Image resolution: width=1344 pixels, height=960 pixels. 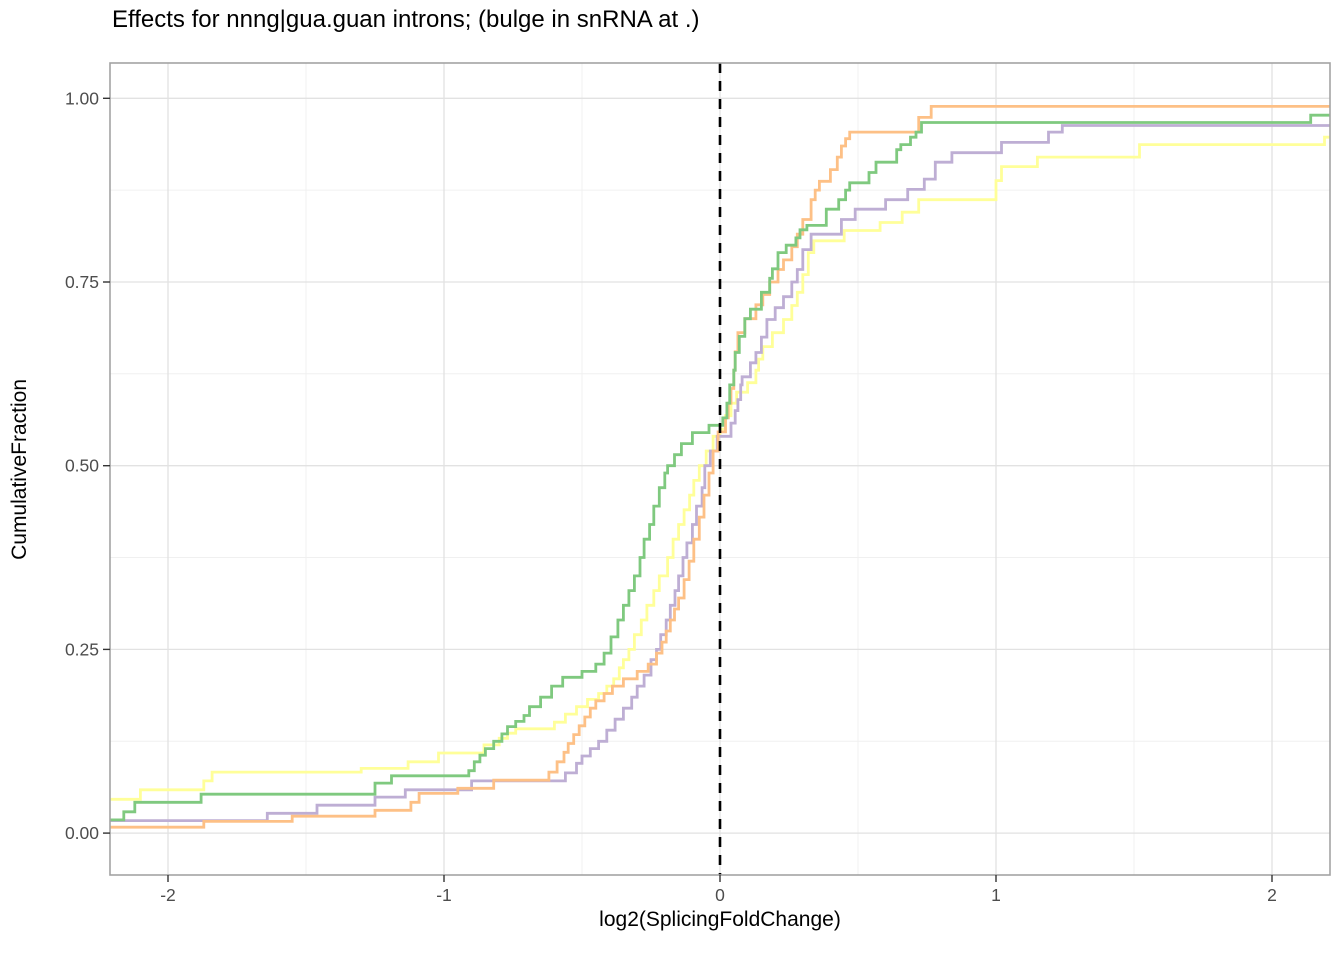 I want to click on x-tick-label: 1, so click(x=996, y=895).